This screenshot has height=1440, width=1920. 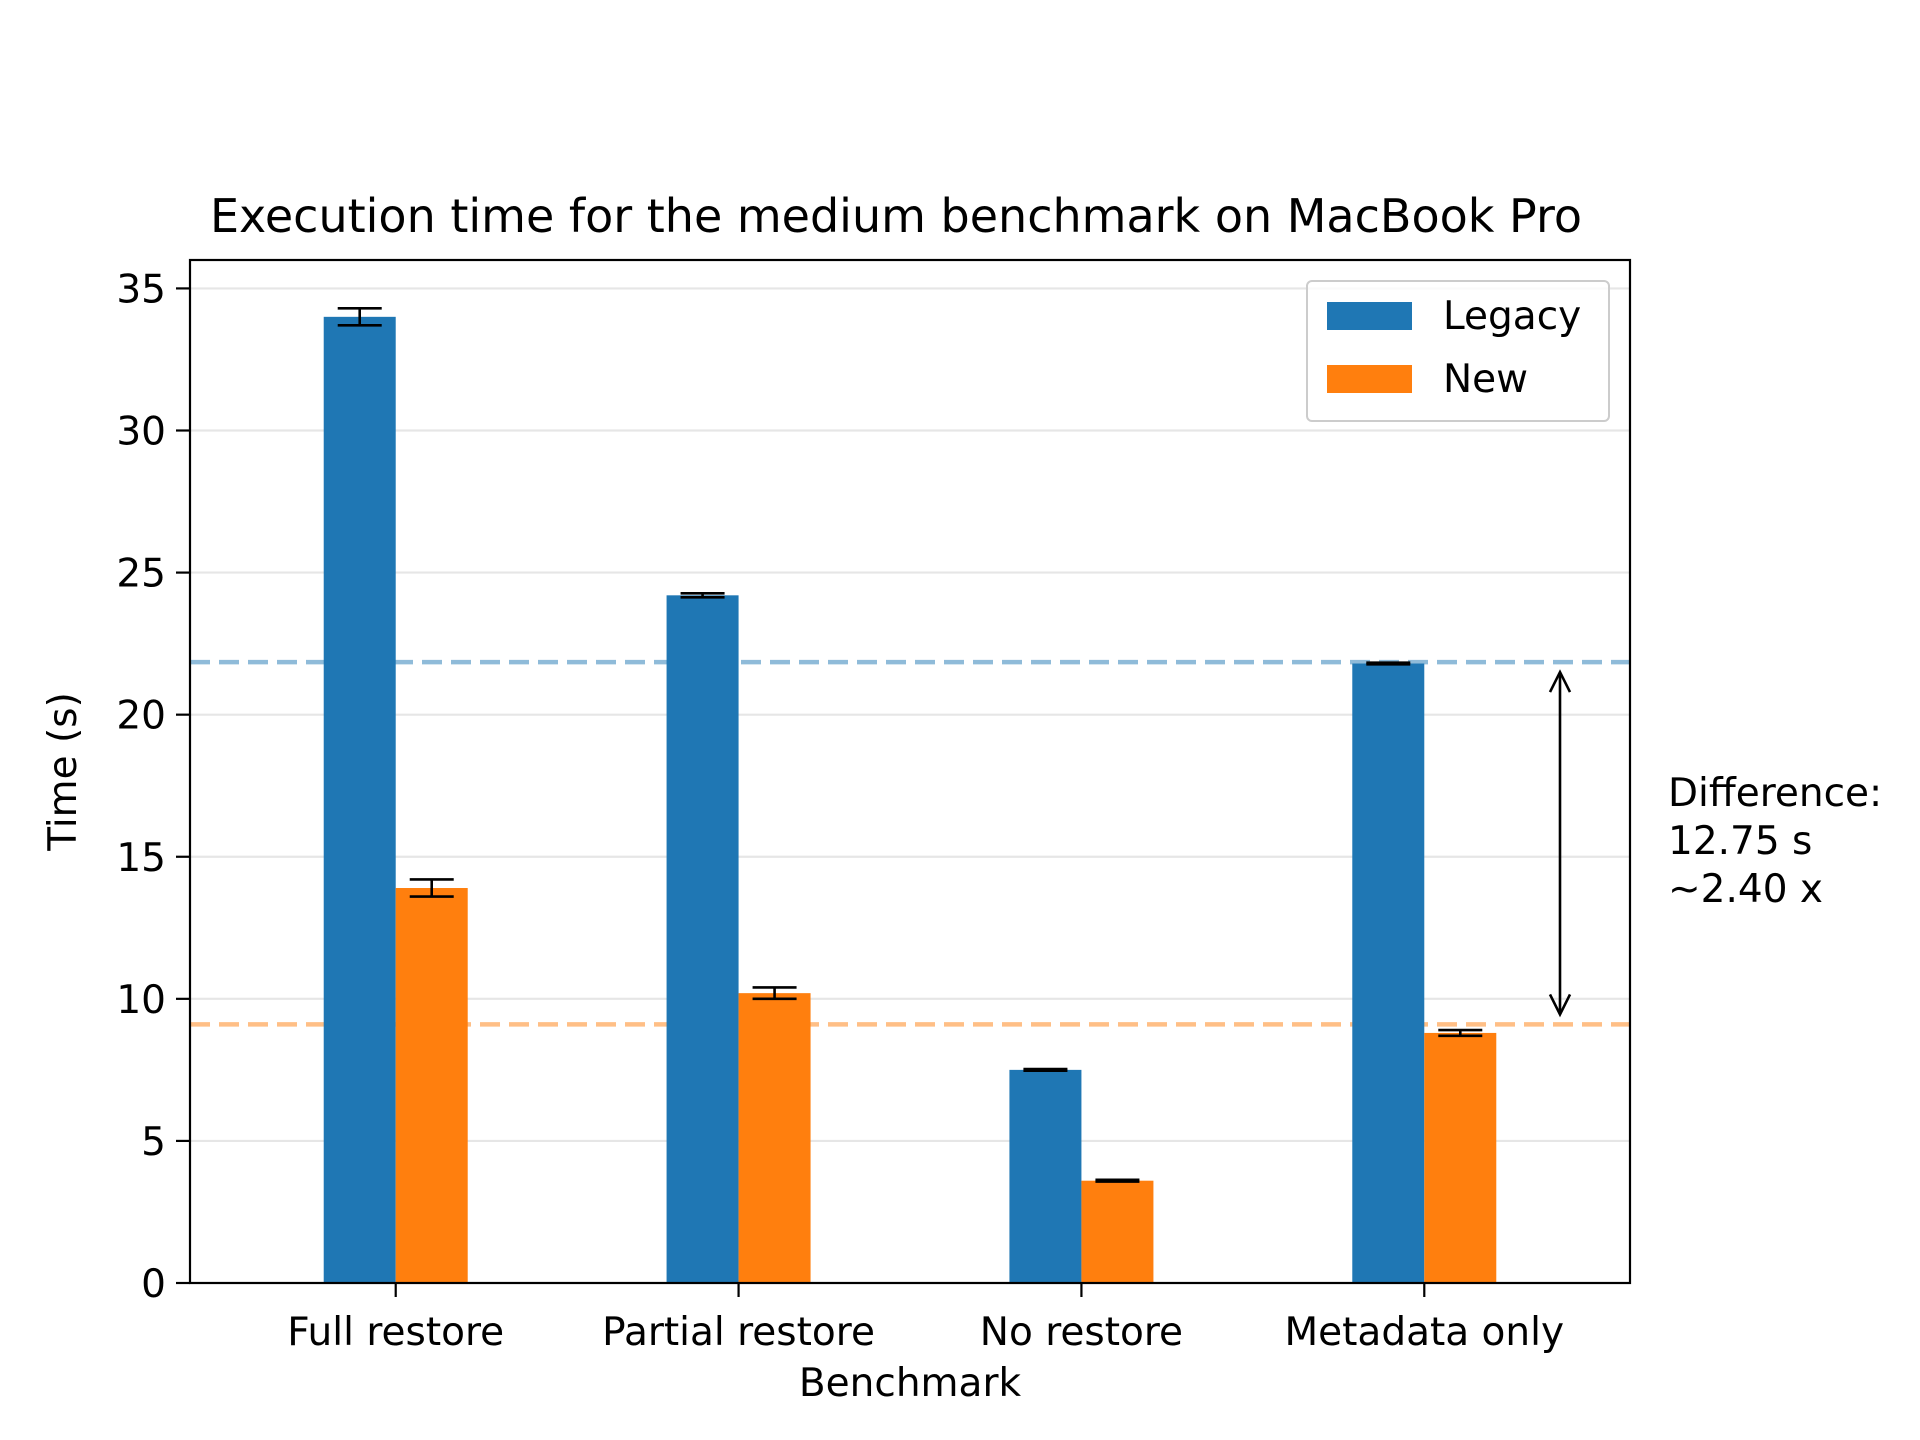 What do you see at coordinates (910, 1383) in the screenshot?
I see `x-axis-label: Benchmark` at bounding box center [910, 1383].